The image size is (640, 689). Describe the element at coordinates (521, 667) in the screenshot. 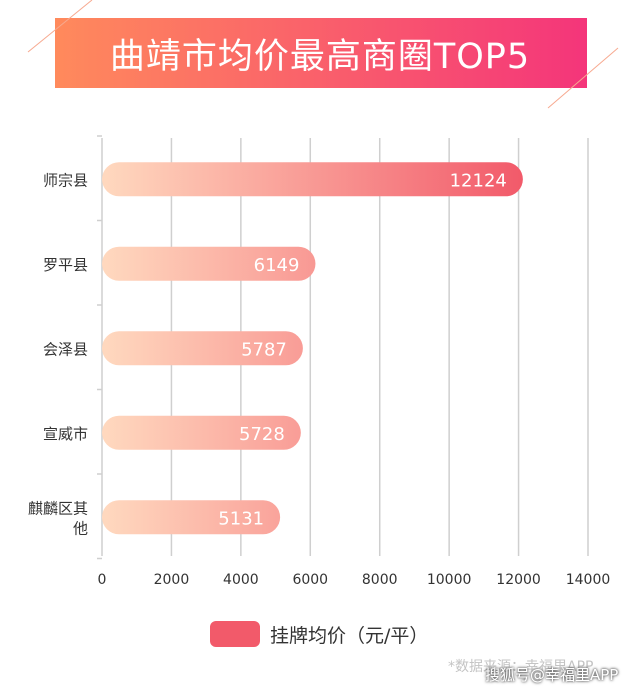

I see `source-note: *数据来源：幸福里APP` at that location.